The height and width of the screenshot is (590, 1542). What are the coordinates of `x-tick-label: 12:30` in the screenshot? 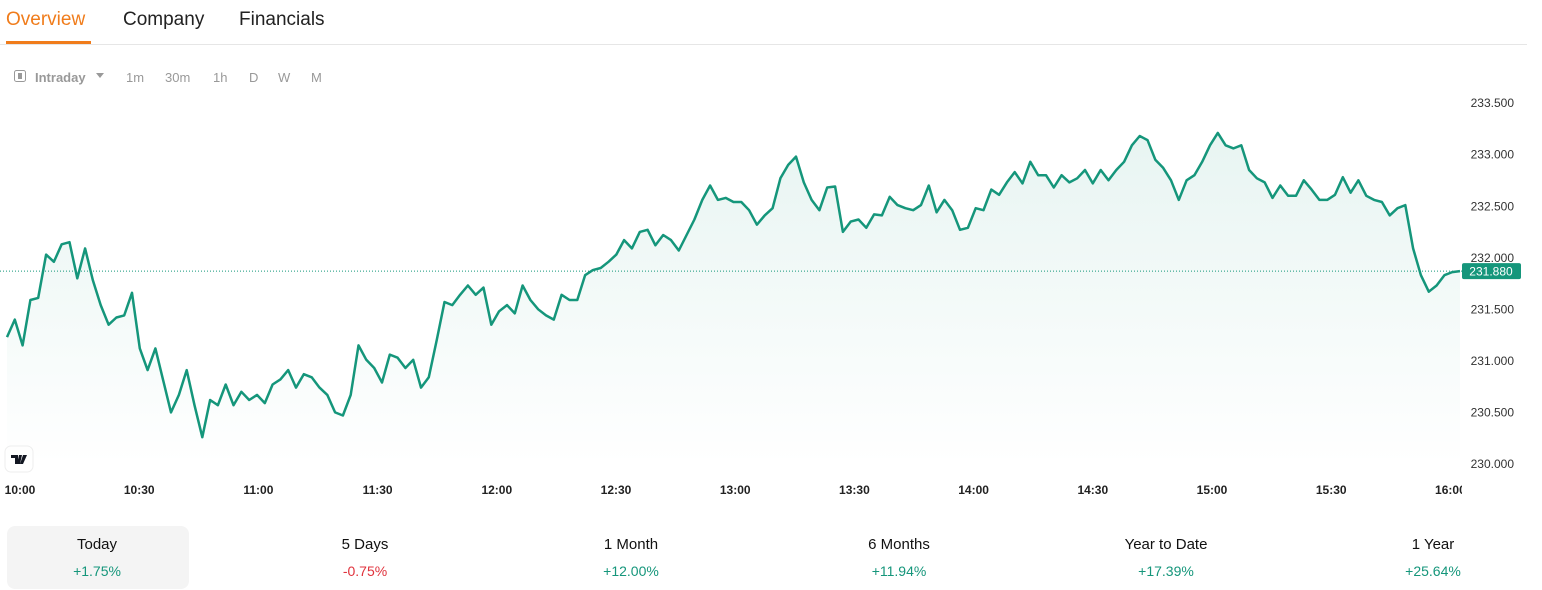 It's located at (616, 490).